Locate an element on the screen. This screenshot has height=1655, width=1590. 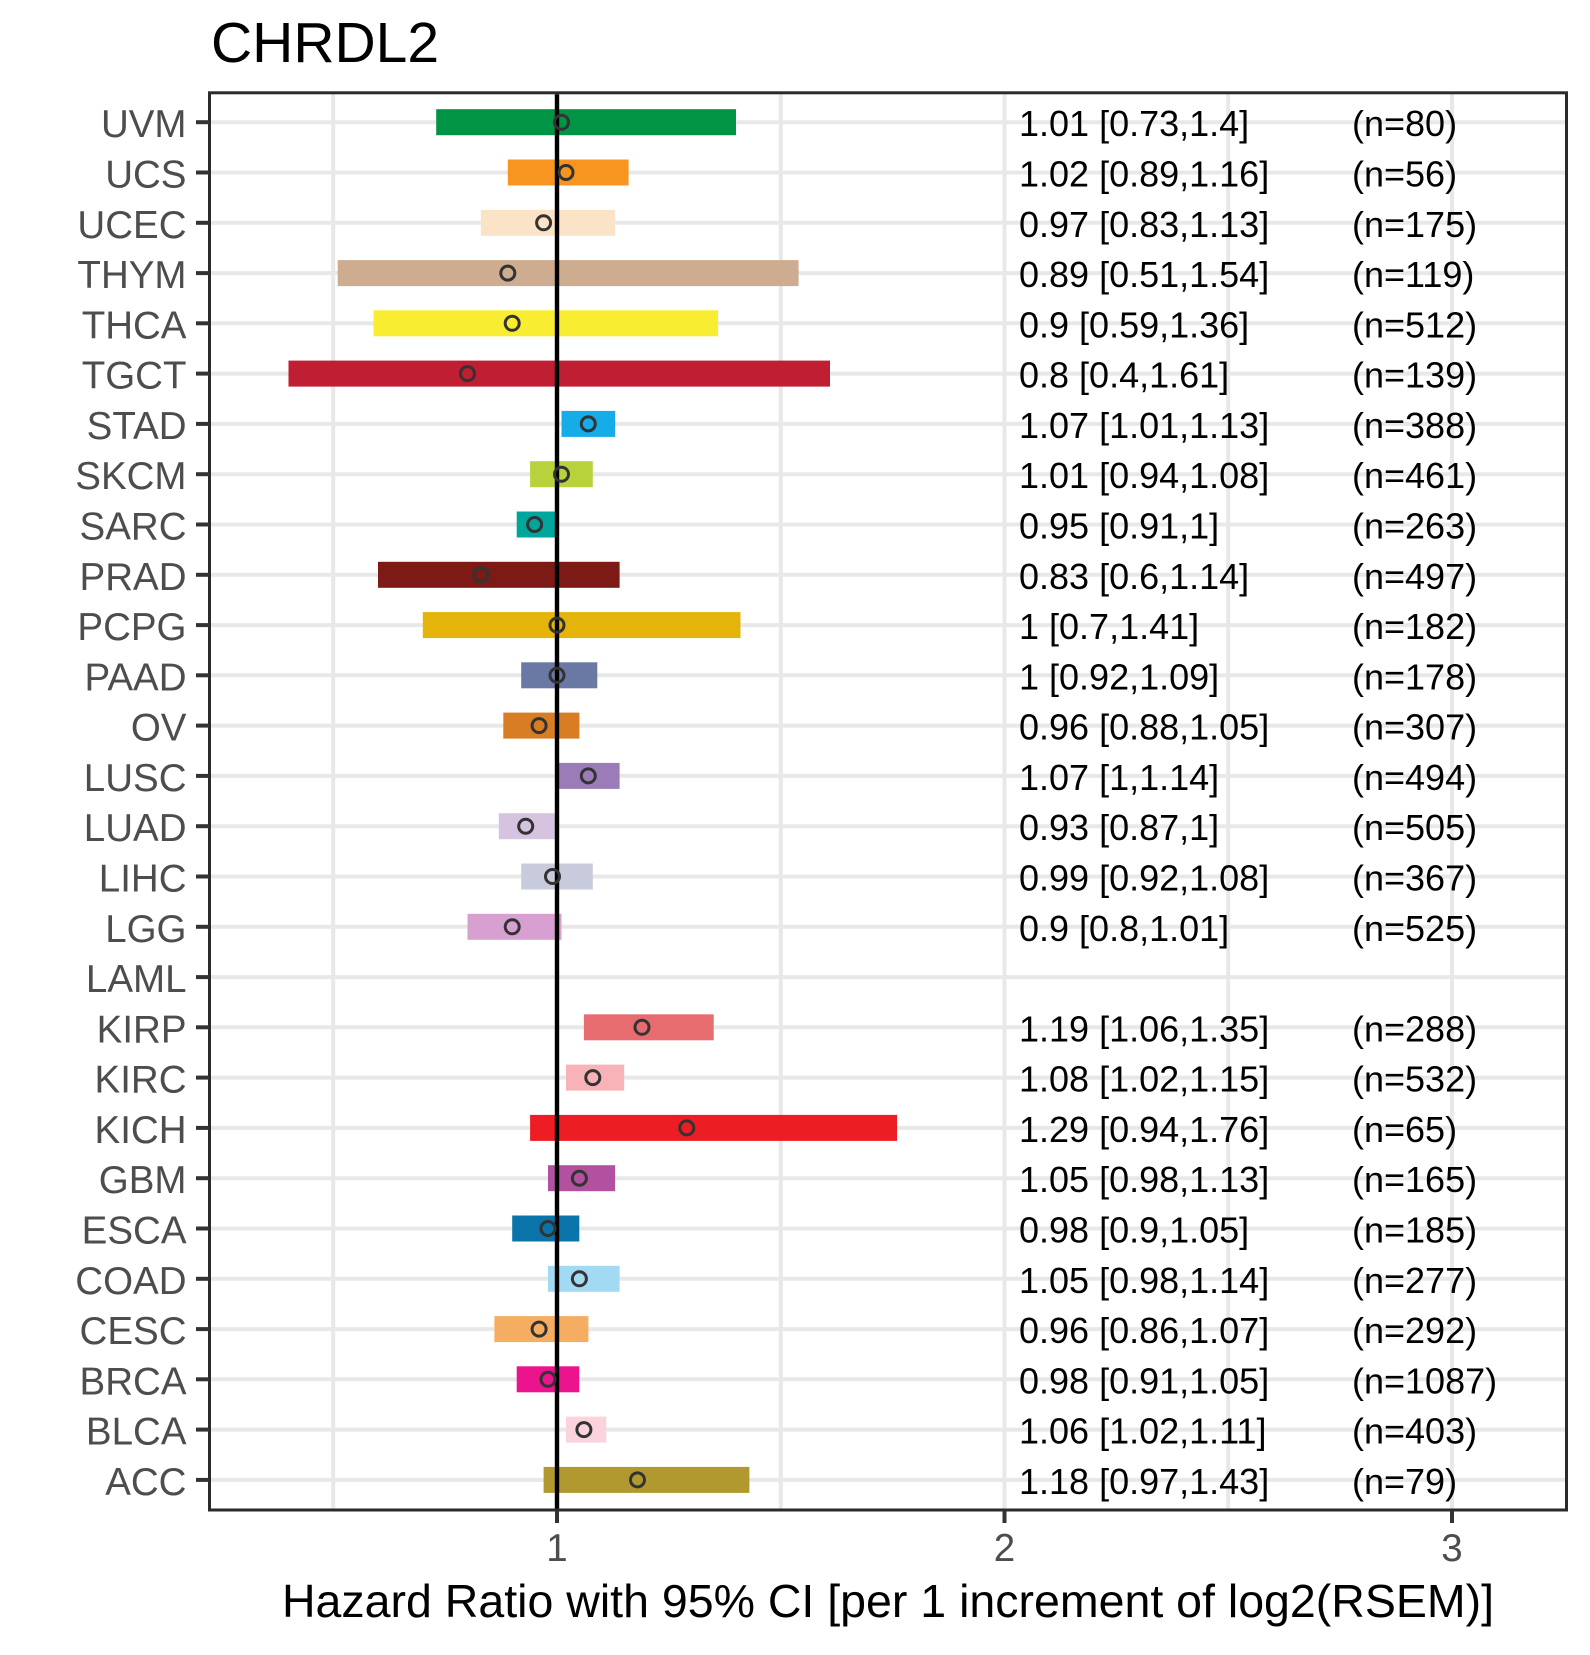
svg-text: ESCA is located at coordinates (134, 1231).